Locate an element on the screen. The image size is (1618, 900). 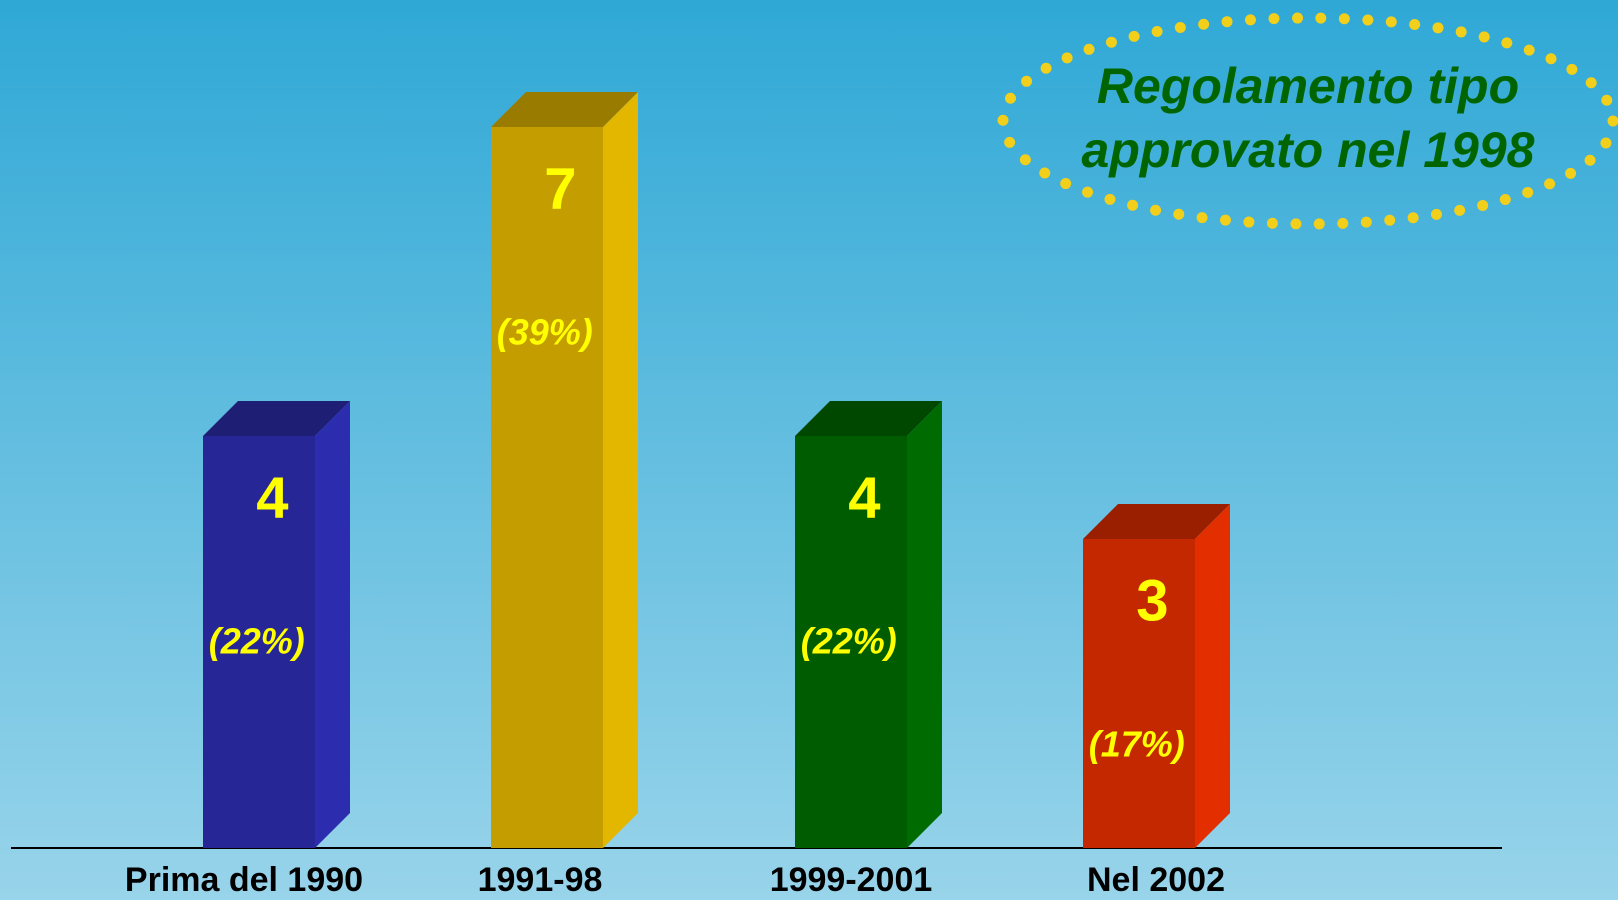
x-tick-label: 1991-98 is located at coordinates (540, 880).